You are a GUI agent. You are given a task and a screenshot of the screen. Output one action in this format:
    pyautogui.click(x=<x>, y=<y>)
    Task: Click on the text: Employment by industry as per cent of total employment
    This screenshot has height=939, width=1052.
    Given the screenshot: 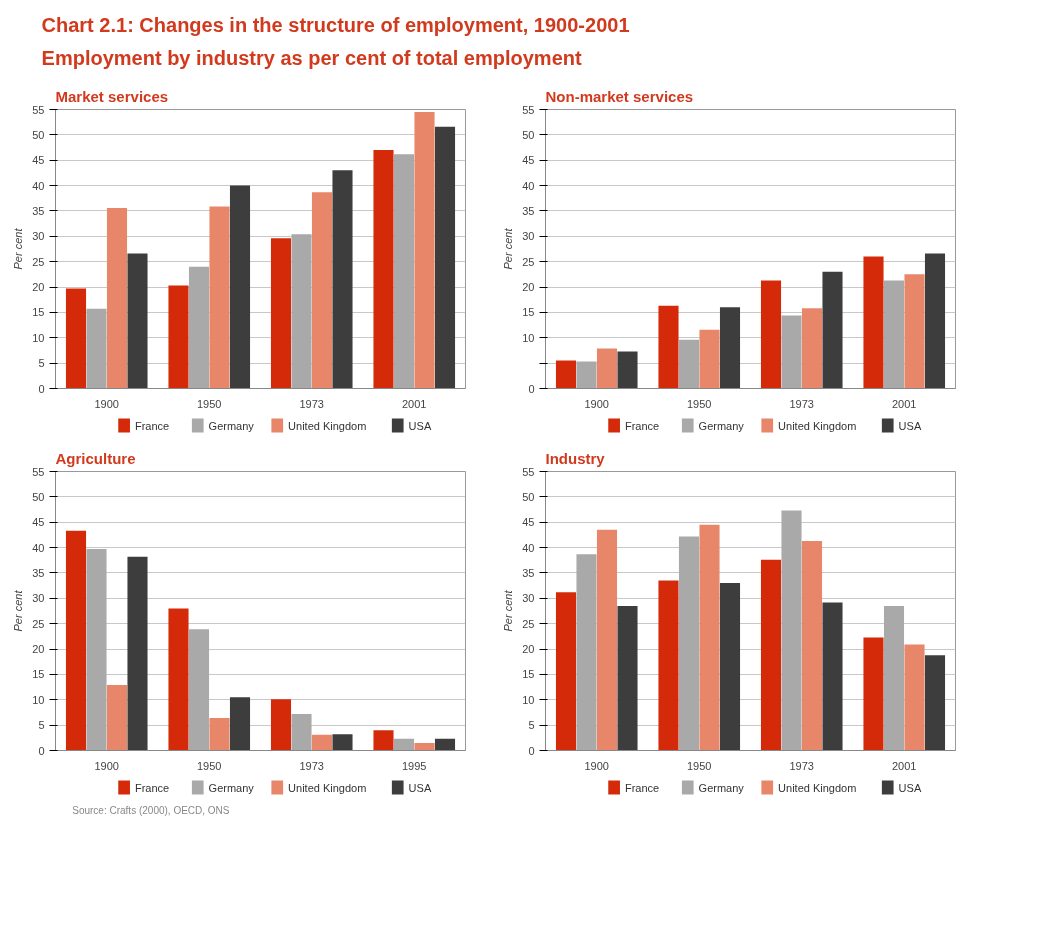 What is the action you would take?
    pyautogui.click(x=311, y=58)
    